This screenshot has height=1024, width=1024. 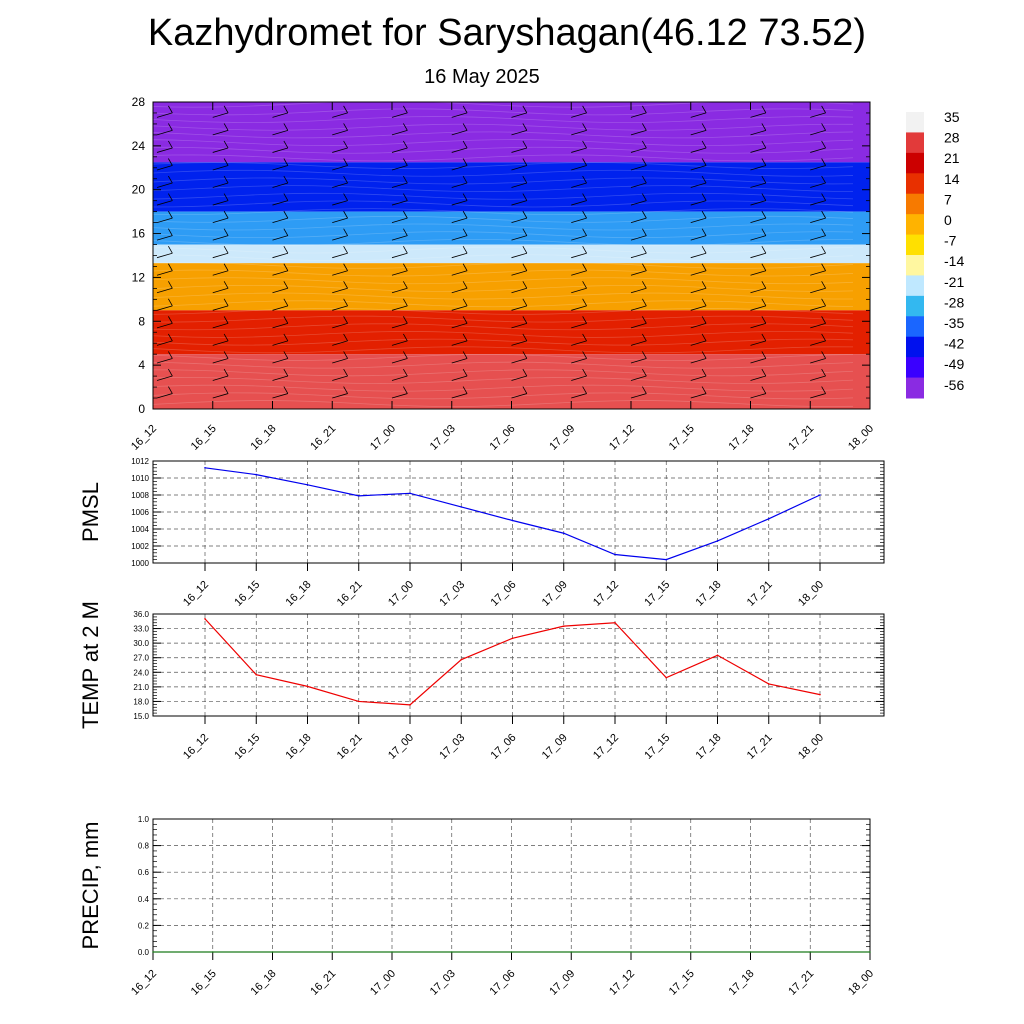 I want to click on x-tick-label: 17_09, so click(x=562, y=438).